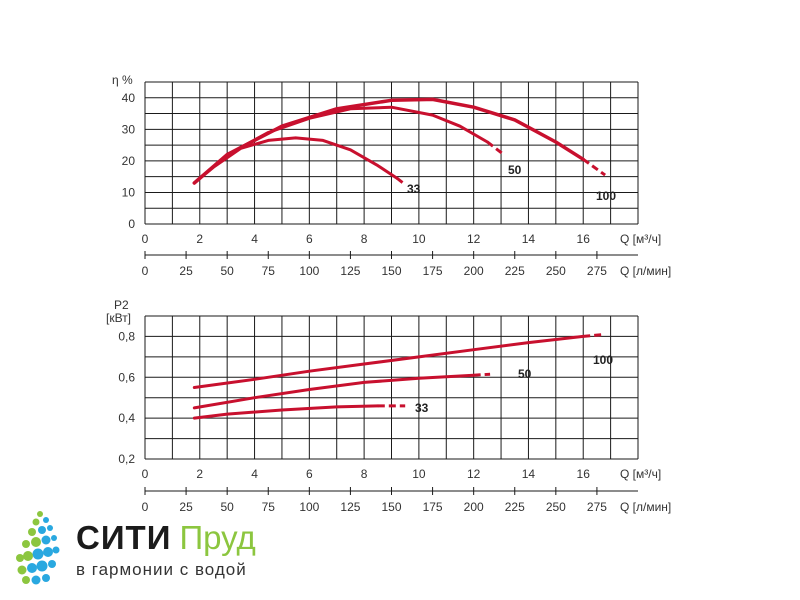 The image size is (800, 600). Describe the element at coordinates (126, 377) in the screenshot. I see `y-tick-label: 0,6` at that location.